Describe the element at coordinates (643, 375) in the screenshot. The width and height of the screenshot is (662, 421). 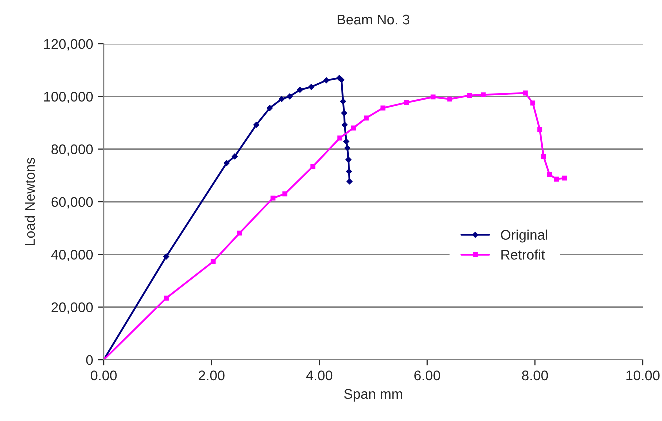
I see `x-tick-label: 10.00` at that location.